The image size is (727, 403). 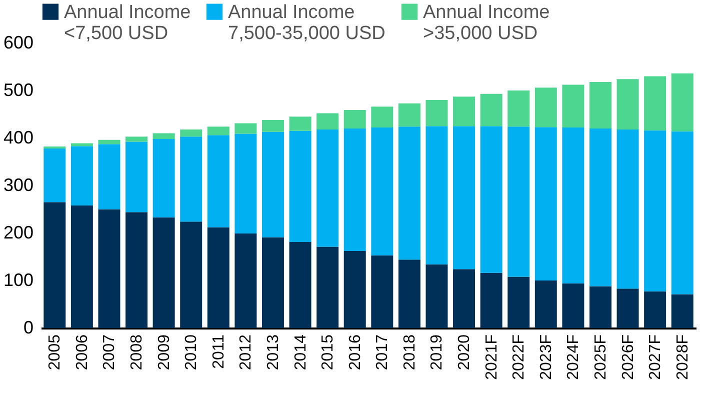 I want to click on x-tick-label: 2008, so click(x=137, y=352).